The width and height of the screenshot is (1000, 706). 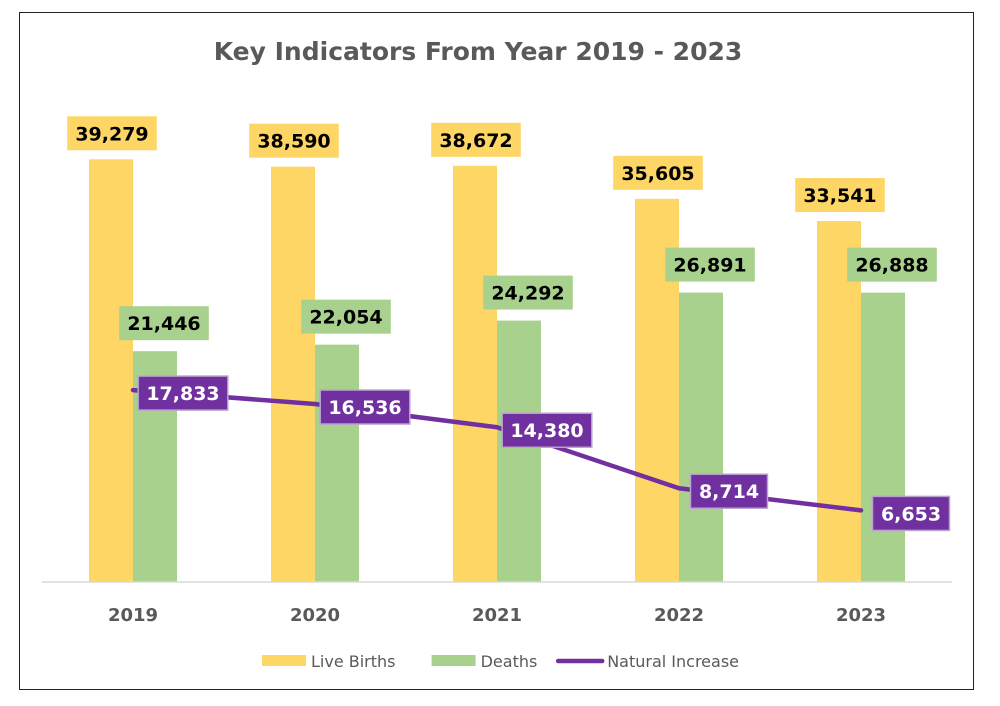 I want to click on label-natural-increase-2019-text: 17,833, so click(x=182, y=394).